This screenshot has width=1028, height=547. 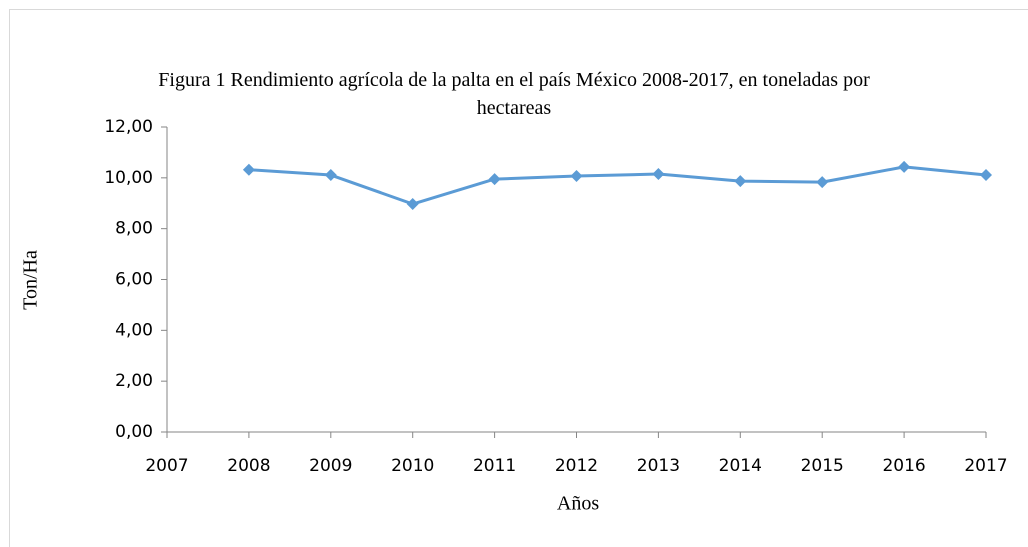 What do you see at coordinates (658, 466) in the screenshot?
I see `x-tick-label: 2013` at bounding box center [658, 466].